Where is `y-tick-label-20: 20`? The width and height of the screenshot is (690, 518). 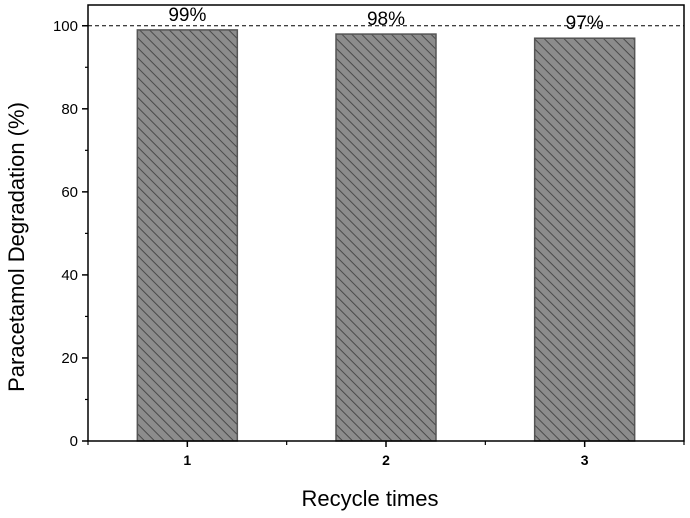 y-tick-label-20: 20 is located at coordinates (69, 358).